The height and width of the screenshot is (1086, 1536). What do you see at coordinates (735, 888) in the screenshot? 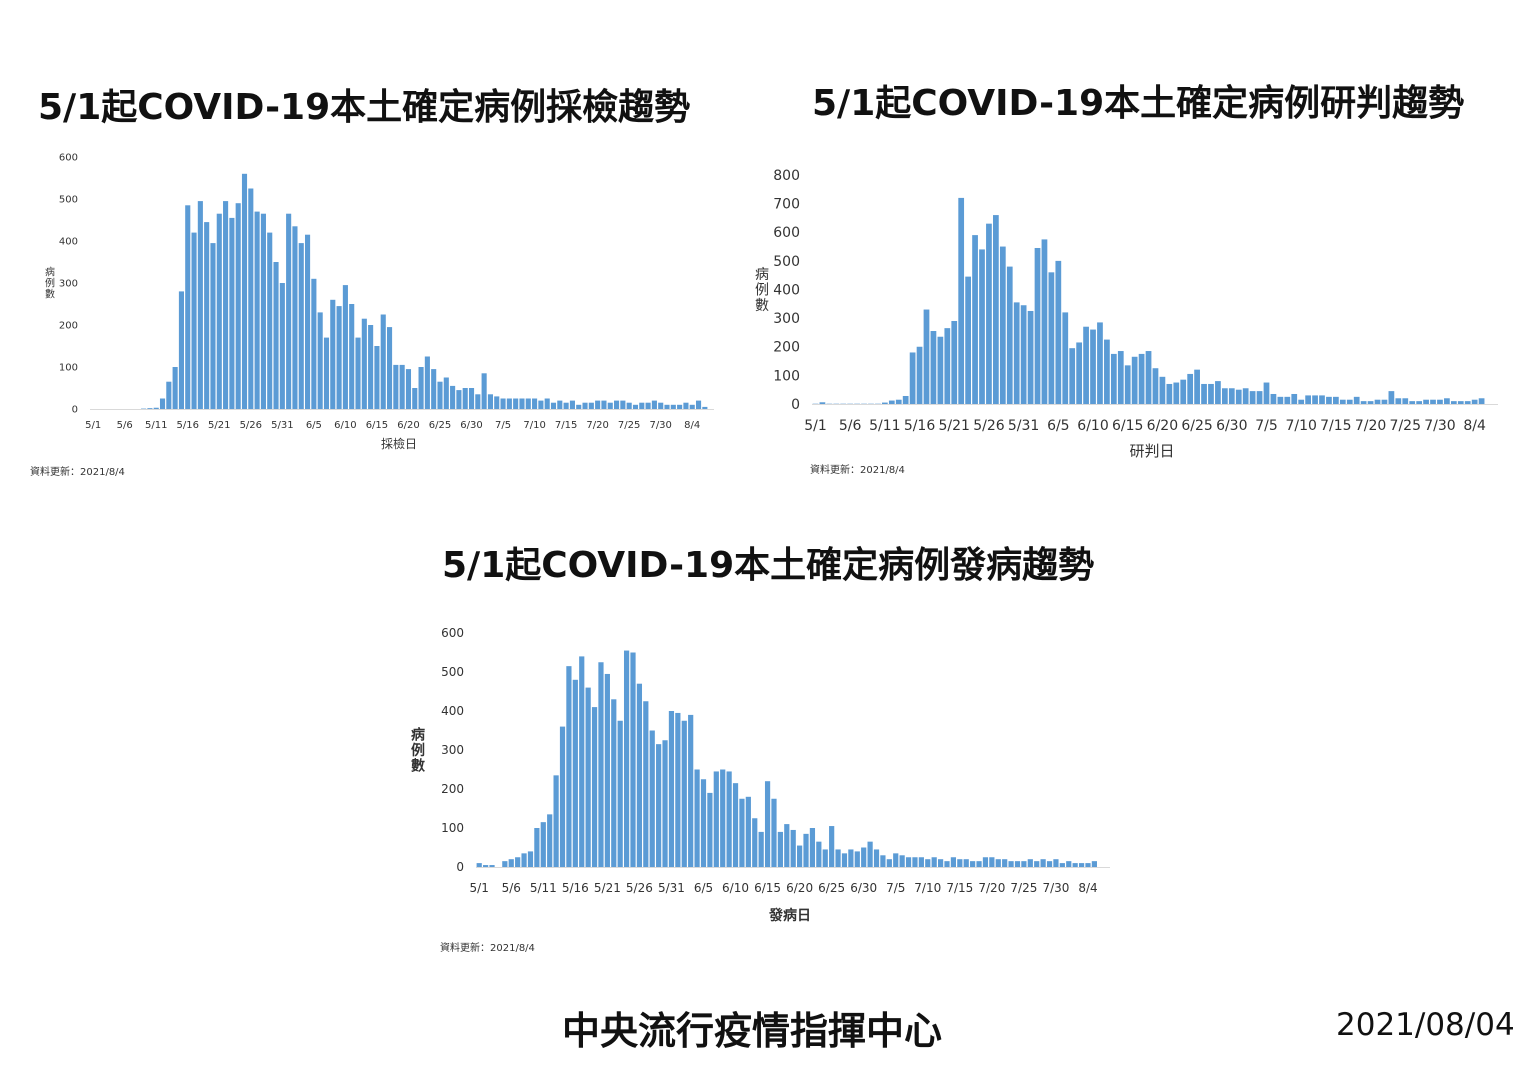
I see `x-tick-label: 6/10` at bounding box center [735, 888].